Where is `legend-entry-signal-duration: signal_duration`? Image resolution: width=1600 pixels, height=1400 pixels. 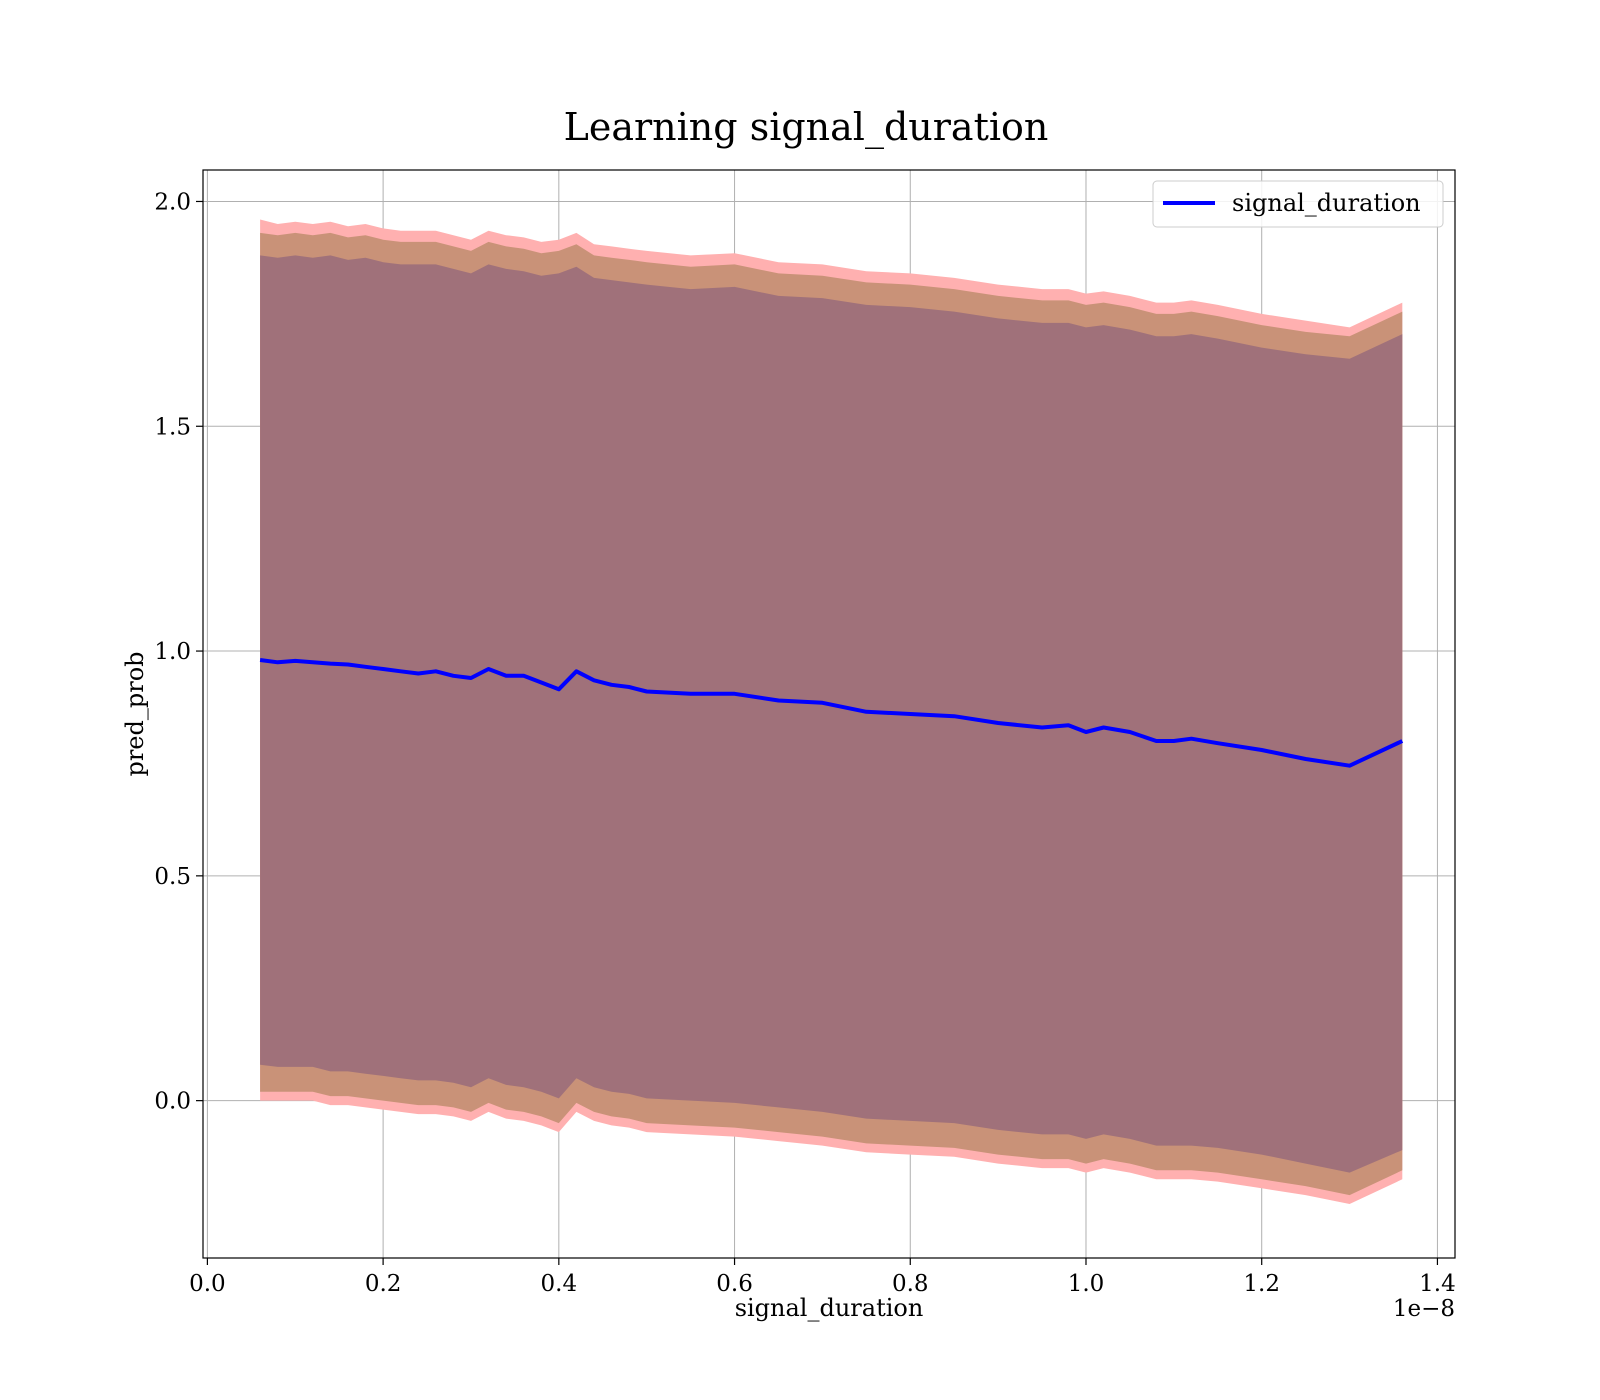 legend-entry-signal-duration: signal_duration is located at coordinates (1326, 203).